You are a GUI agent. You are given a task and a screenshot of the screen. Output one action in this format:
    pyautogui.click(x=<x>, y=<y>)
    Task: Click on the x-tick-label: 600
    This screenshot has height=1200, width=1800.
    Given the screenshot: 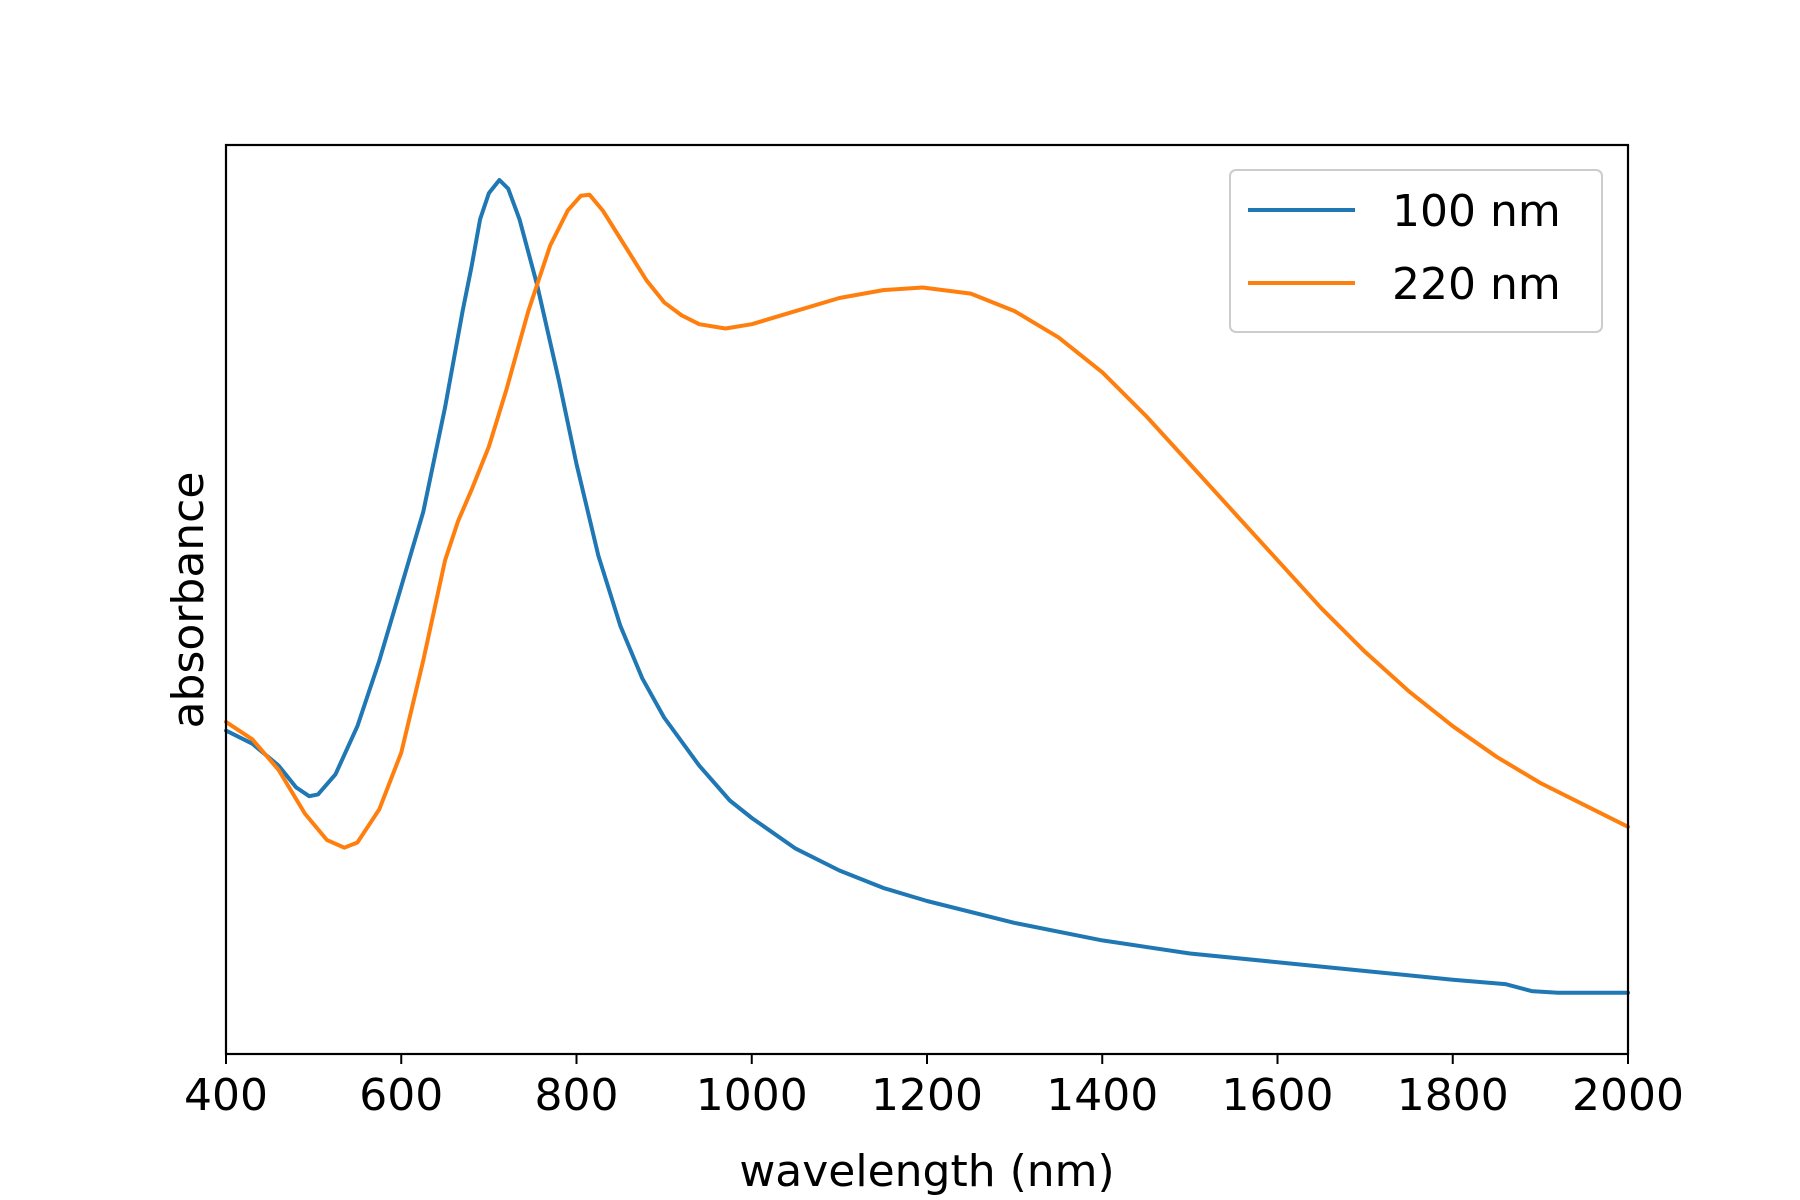 What is the action you would take?
    pyautogui.click(x=401, y=1095)
    